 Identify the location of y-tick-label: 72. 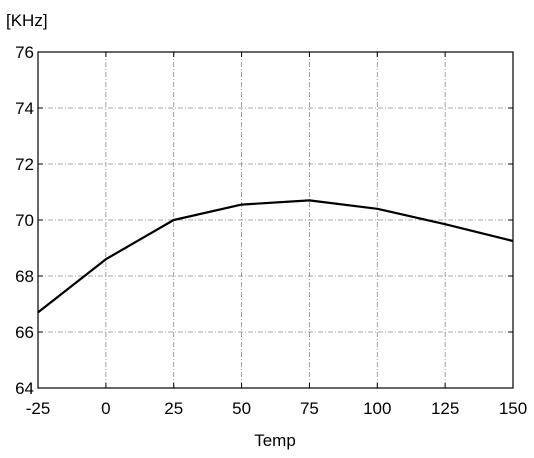
(24, 164).